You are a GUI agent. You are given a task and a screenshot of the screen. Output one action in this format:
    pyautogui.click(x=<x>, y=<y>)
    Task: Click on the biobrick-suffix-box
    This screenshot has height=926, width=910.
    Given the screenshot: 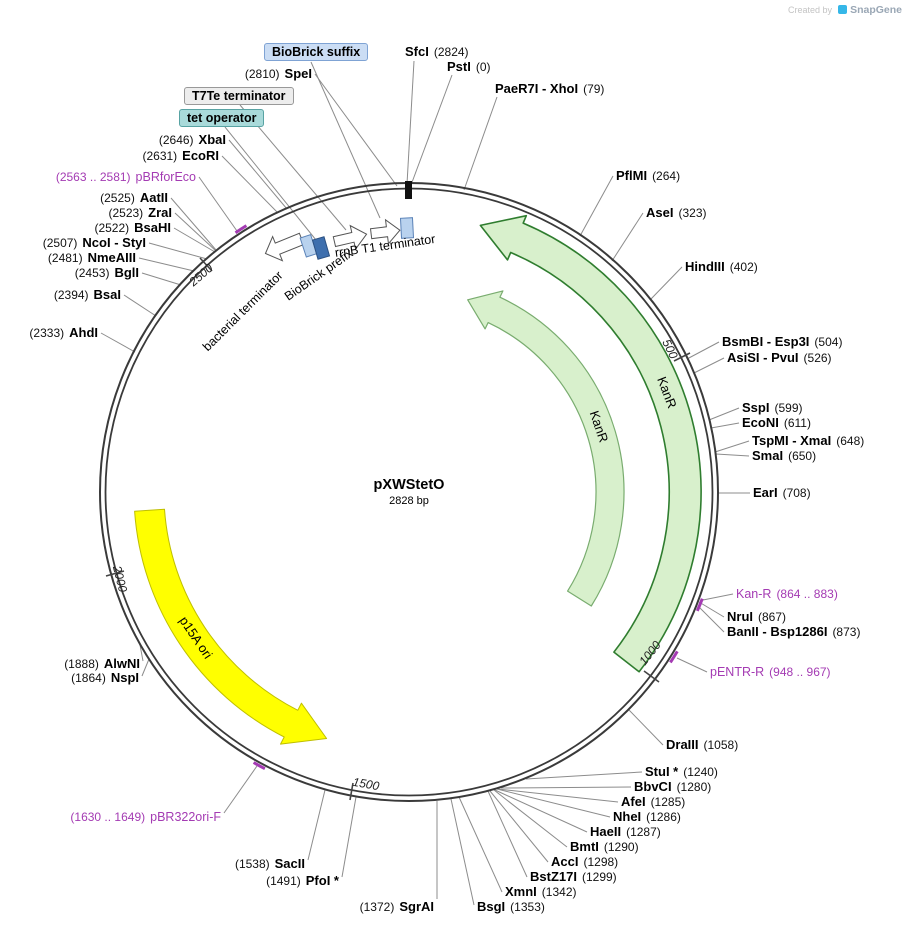 What is the action you would take?
    pyautogui.click(x=407, y=228)
    